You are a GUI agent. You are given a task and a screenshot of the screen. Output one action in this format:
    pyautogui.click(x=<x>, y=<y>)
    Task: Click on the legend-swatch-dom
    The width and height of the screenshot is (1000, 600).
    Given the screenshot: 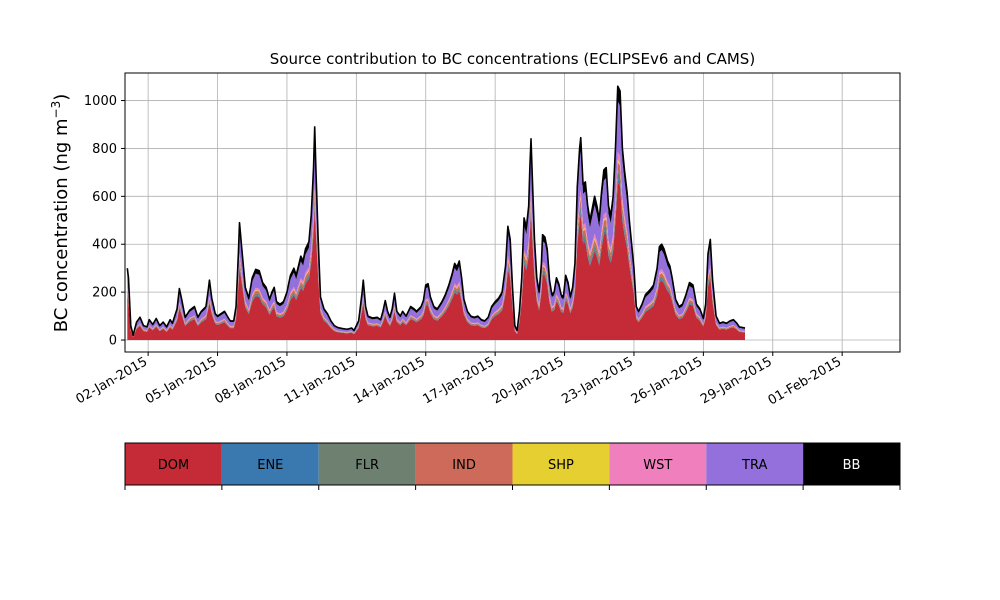 What is the action you would take?
    pyautogui.click(x=173, y=464)
    